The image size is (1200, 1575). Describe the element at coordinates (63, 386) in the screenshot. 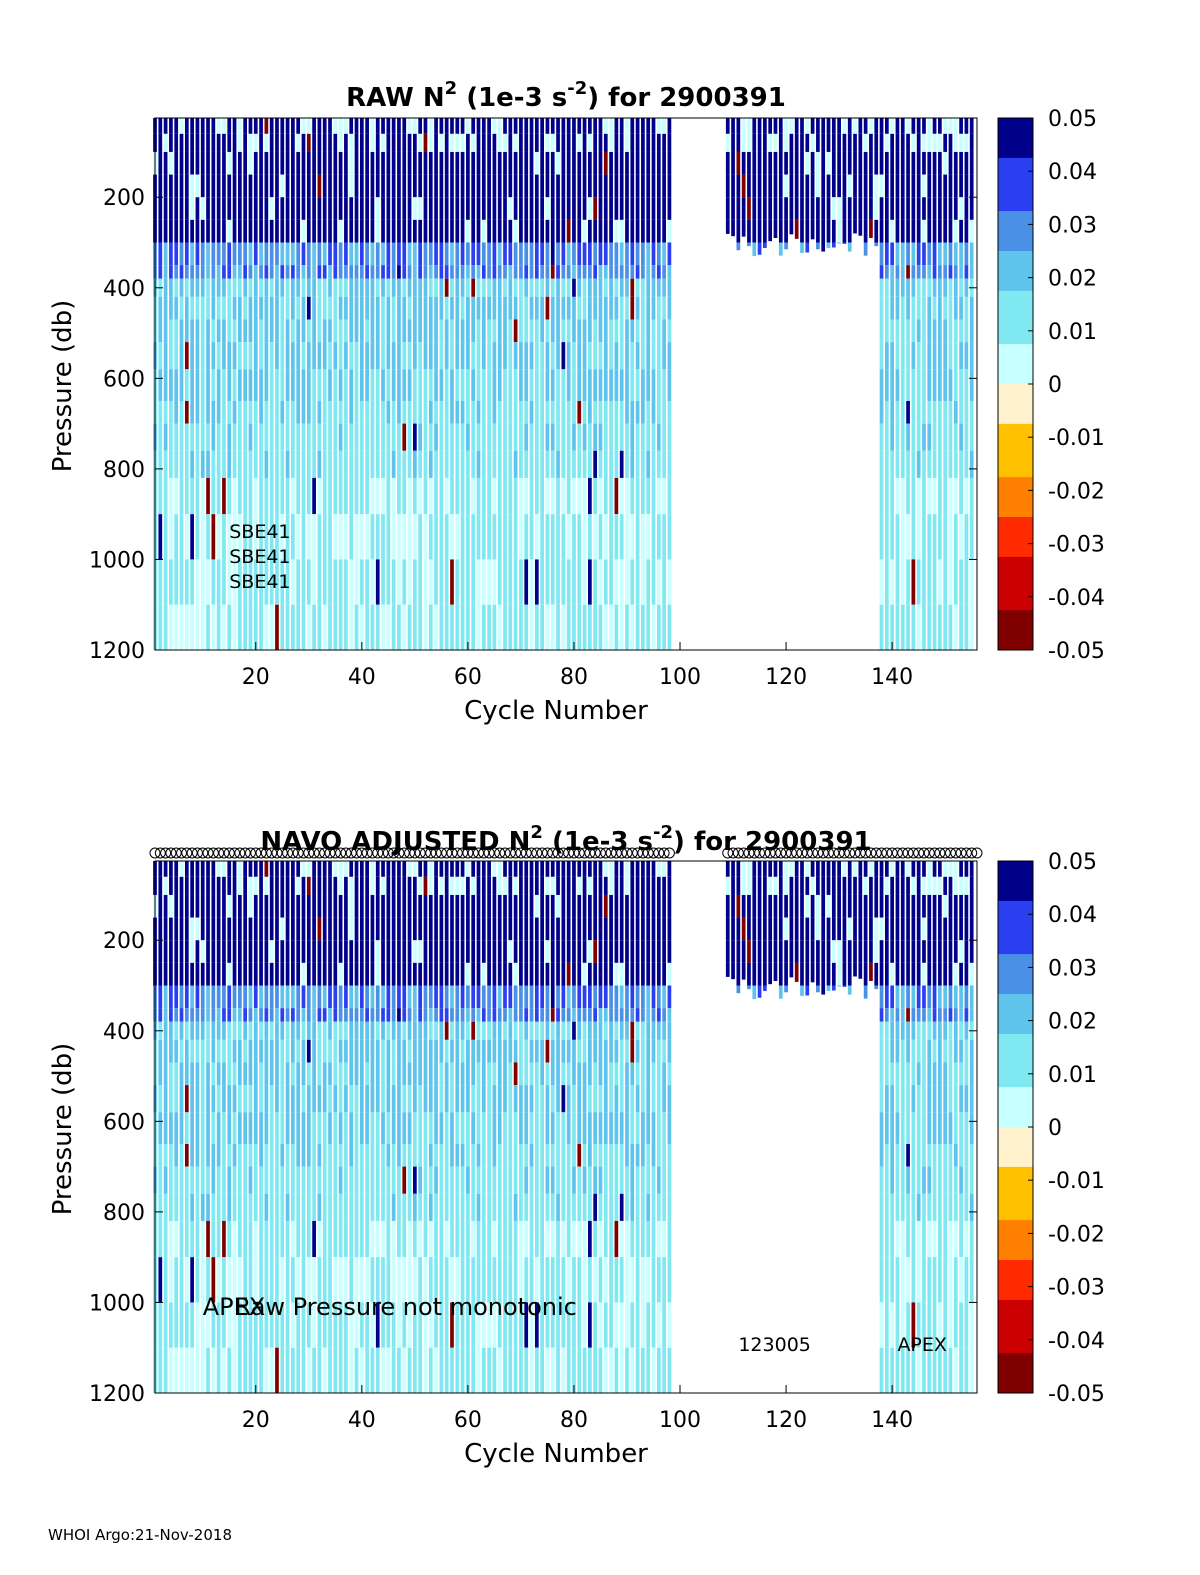

I see `y-axis-label: Pressure (db)` at that location.